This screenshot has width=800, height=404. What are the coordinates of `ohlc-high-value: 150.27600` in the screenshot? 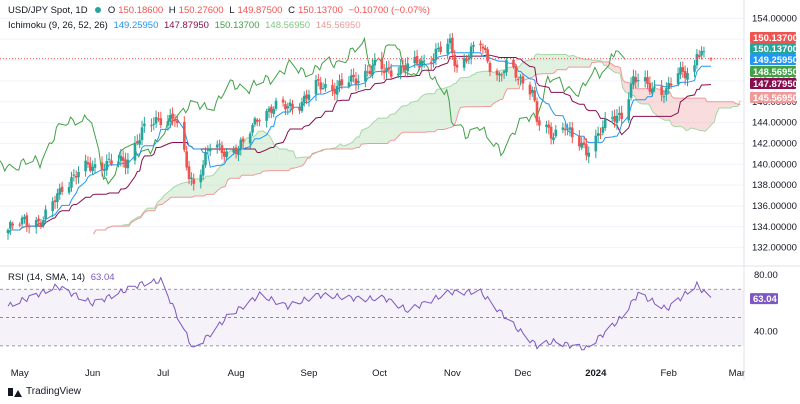 It's located at (201, 10).